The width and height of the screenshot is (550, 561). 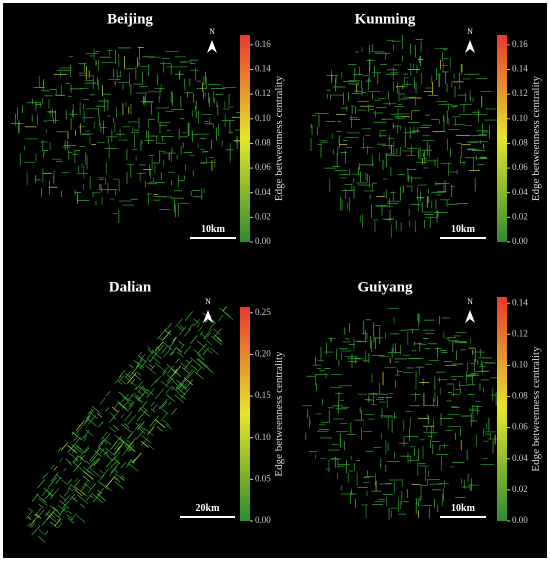 I want to click on scale-label: 10km, so click(x=463, y=508).